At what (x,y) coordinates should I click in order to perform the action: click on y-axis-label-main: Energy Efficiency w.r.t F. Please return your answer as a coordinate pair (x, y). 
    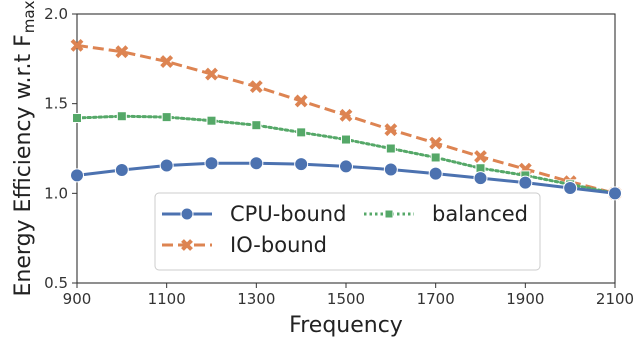
    Looking at the image, I should click on (23, 165).